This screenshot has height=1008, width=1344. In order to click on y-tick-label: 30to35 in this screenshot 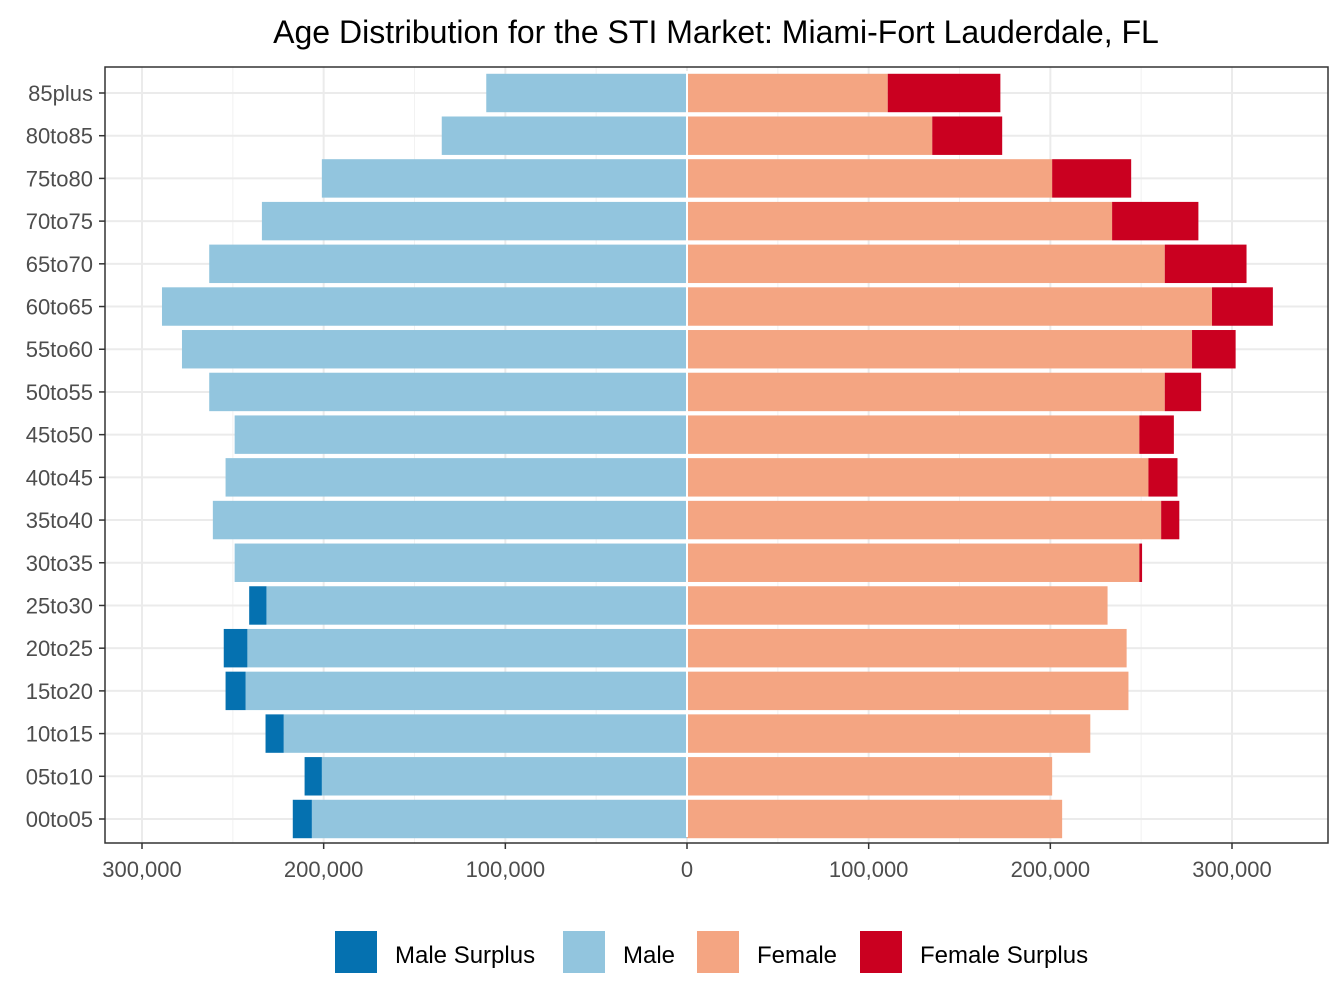, I will do `click(59, 563)`.